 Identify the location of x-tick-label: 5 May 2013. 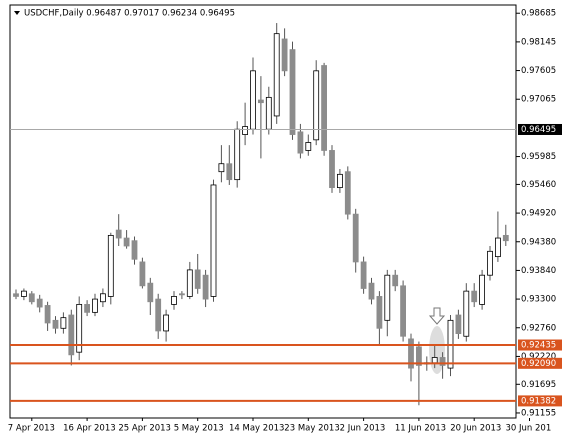
(199, 429).